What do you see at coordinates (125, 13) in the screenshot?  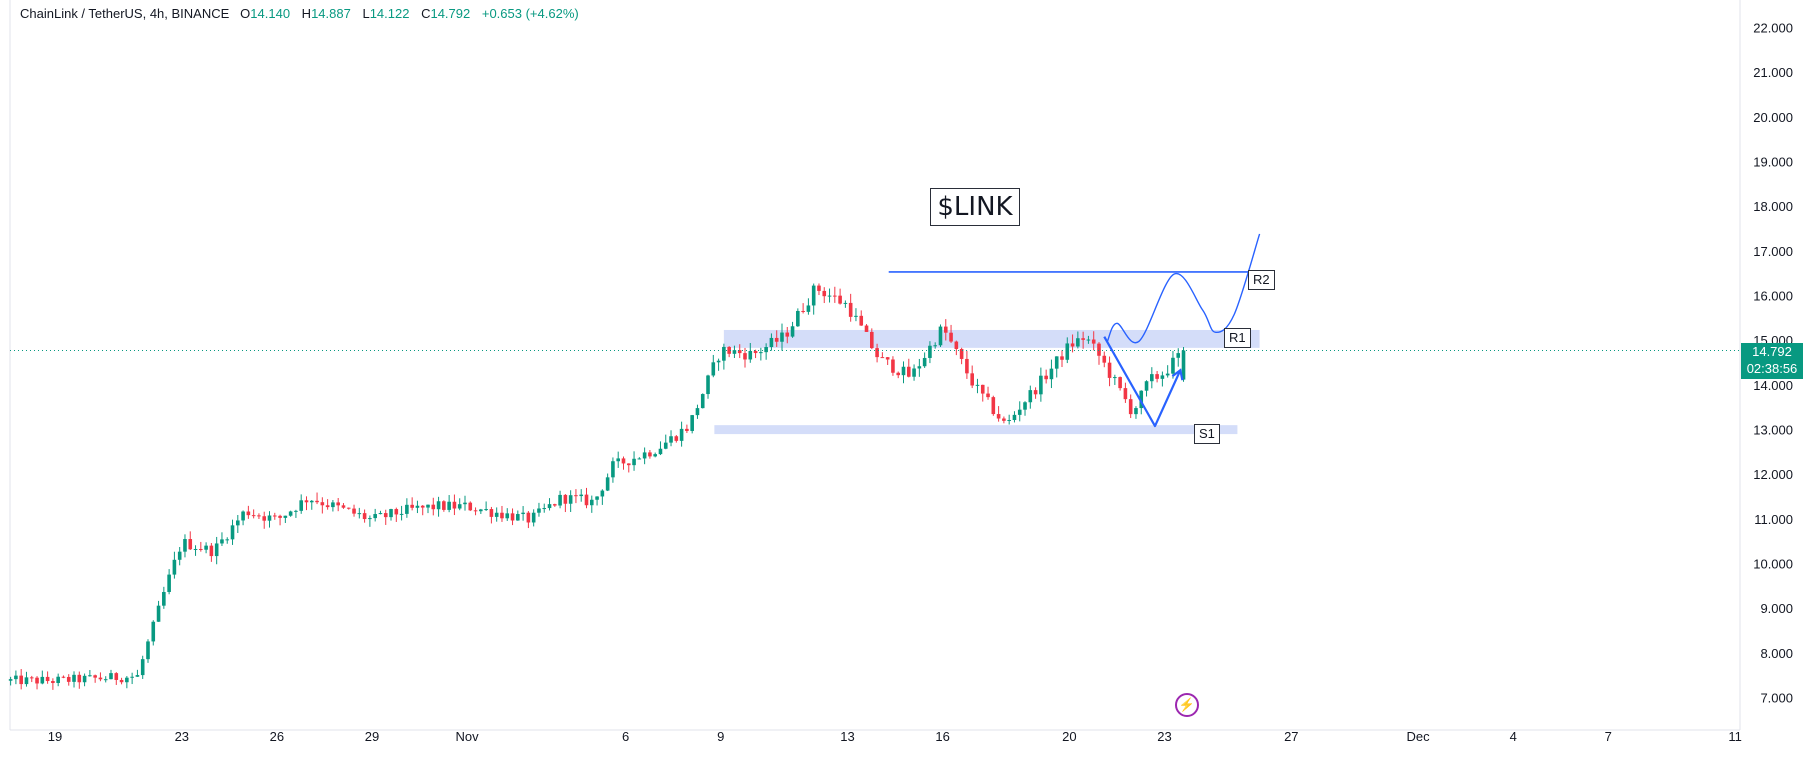 I see `symbol-name: ChainLink / TetherUS, 4h, BINANCE` at bounding box center [125, 13].